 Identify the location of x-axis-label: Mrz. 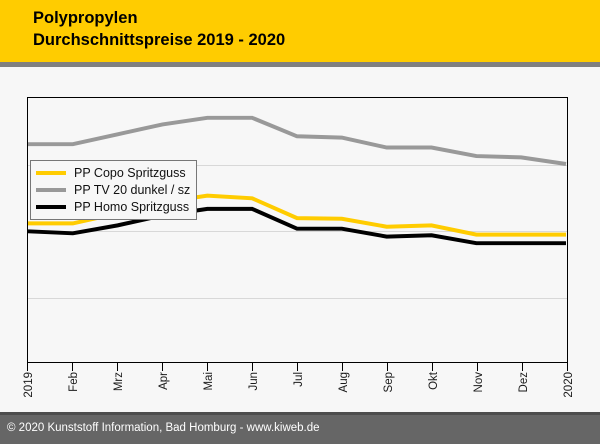
(119, 382).